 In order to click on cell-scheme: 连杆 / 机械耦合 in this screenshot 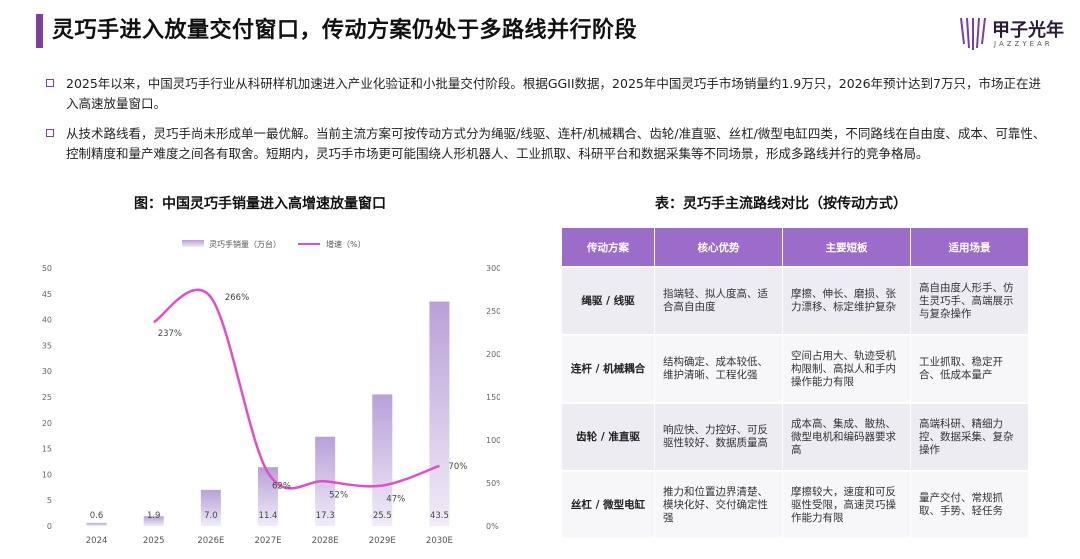, I will do `click(608, 368)`.